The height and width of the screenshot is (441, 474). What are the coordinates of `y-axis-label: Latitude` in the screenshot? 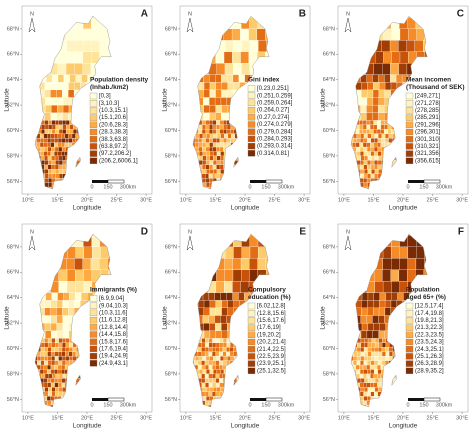 It's located at (165, 318).